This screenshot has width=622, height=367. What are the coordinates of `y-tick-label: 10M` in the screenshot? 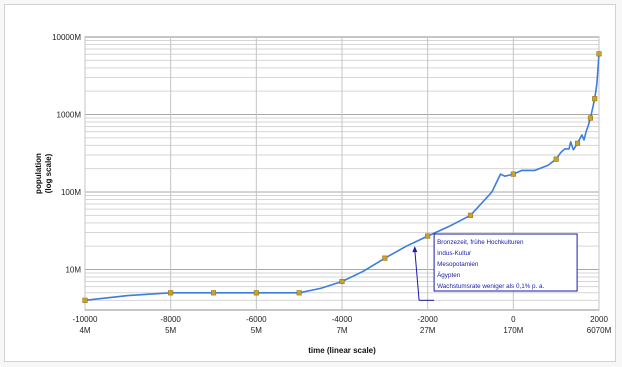 It's located at (73, 269).